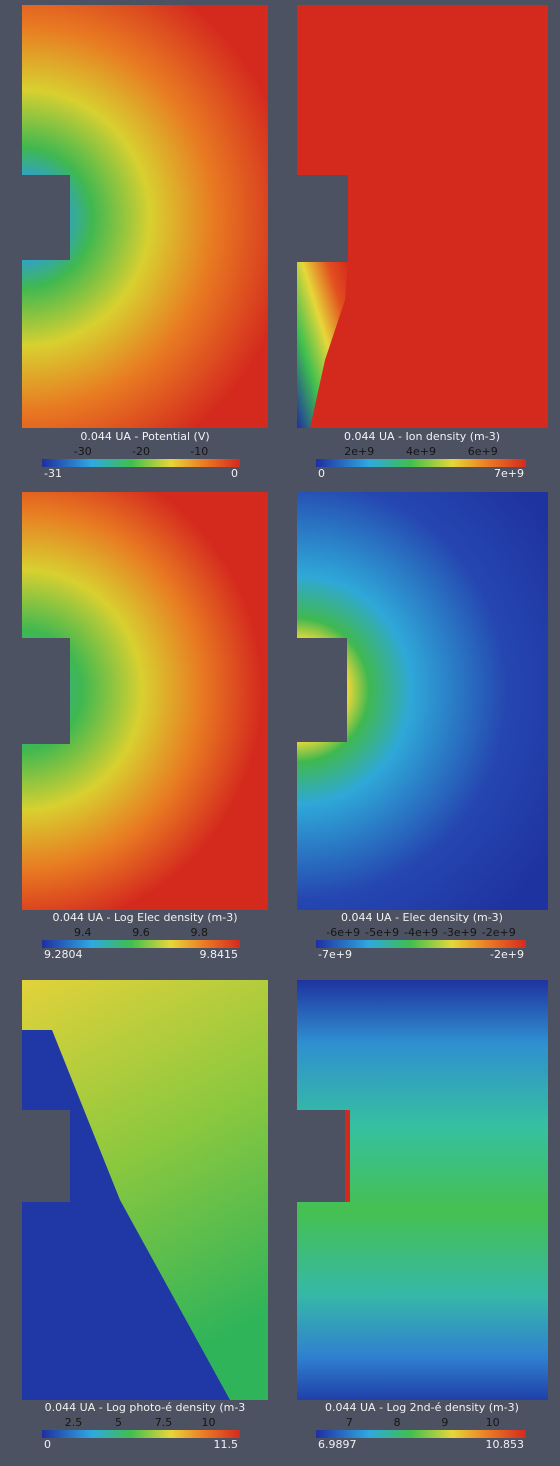  I want to click on field-shadow, so click(126, 1215).